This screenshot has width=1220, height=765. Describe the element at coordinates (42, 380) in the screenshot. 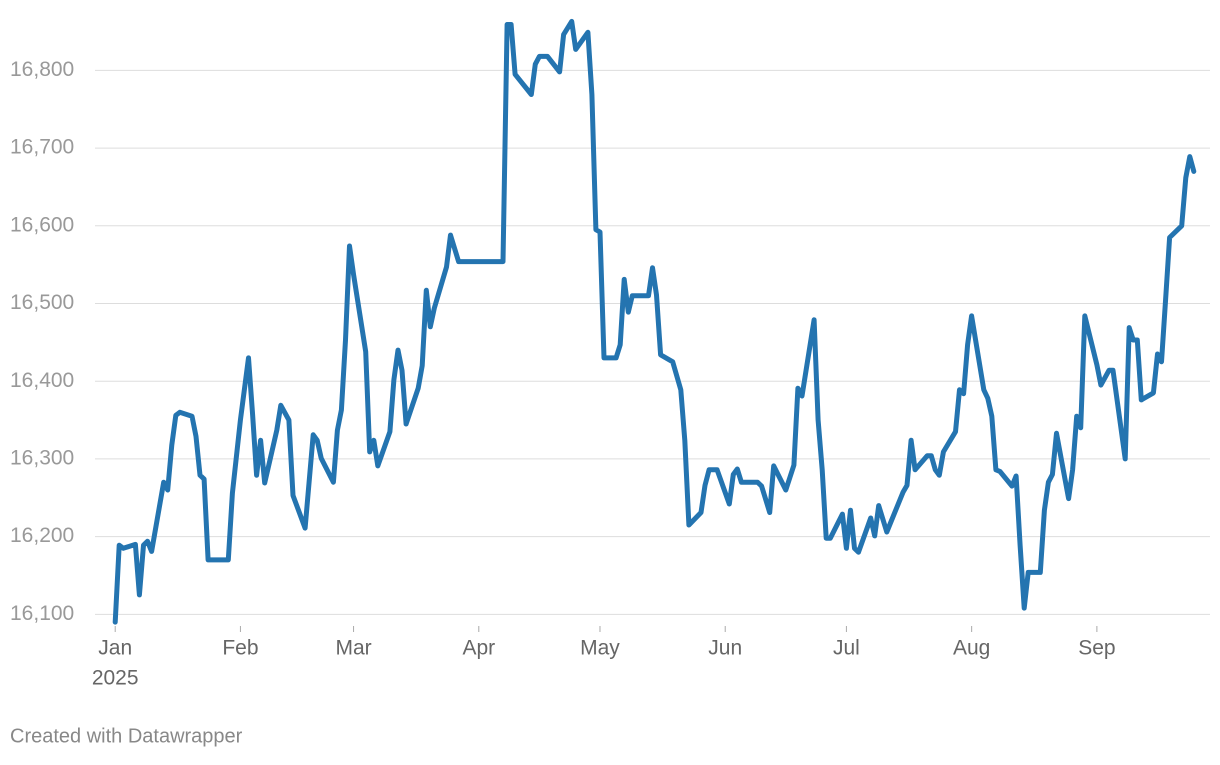

I see `y-tick-label: 16,400` at that location.